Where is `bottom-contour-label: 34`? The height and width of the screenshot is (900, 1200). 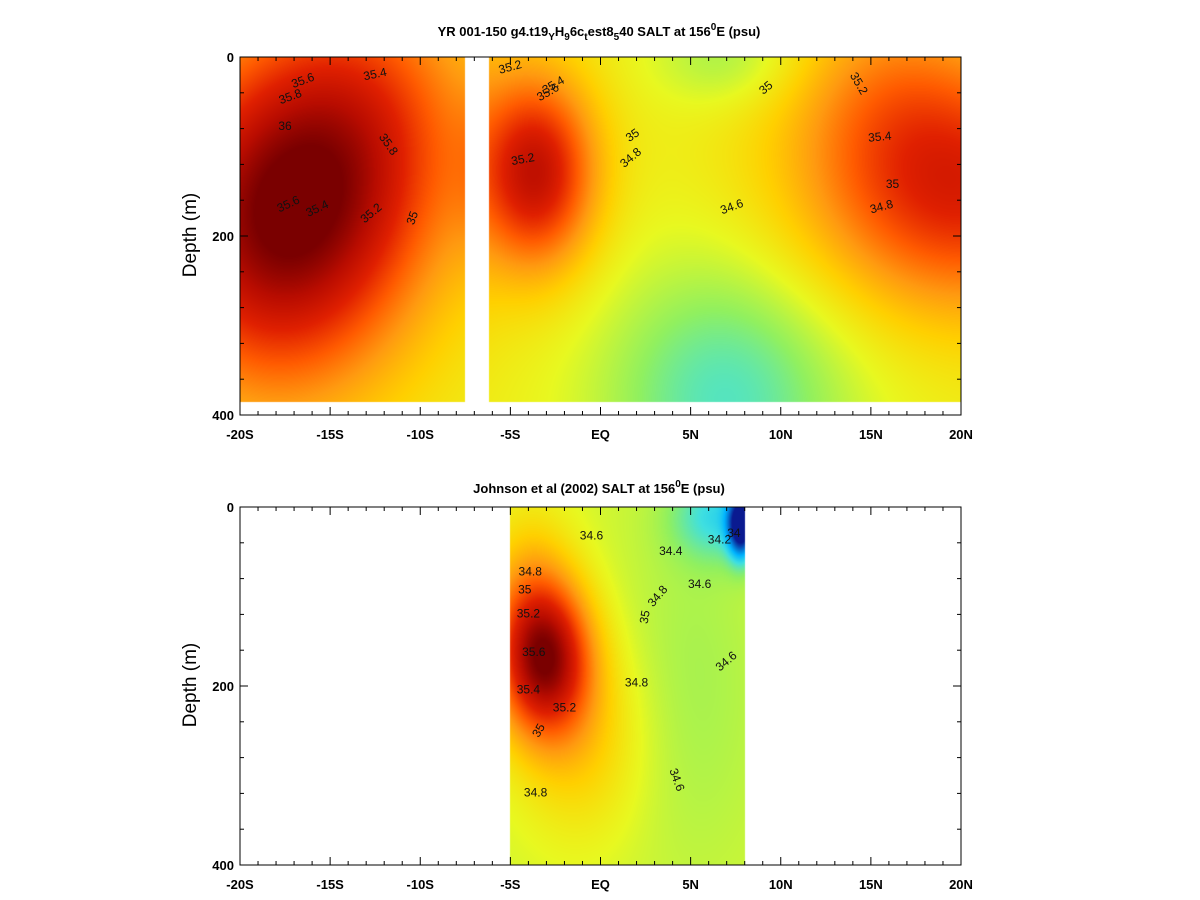 bottom-contour-label: 34 is located at coordinates (734, 533).